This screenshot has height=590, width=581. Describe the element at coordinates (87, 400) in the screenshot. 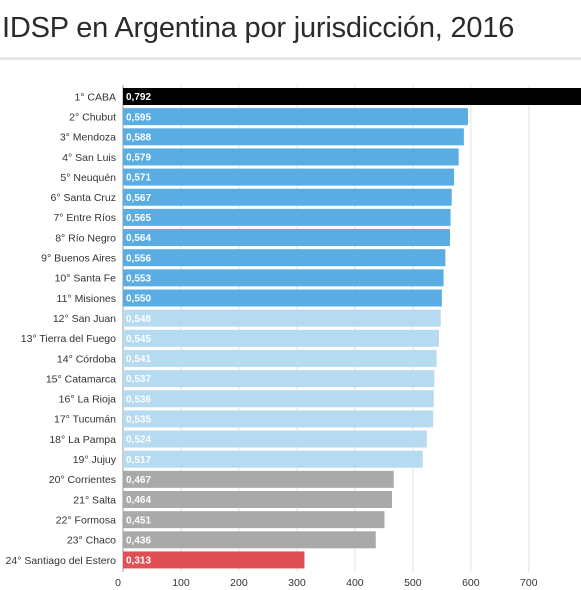

I see `category-label-16: 16° La Rioja` at that location.